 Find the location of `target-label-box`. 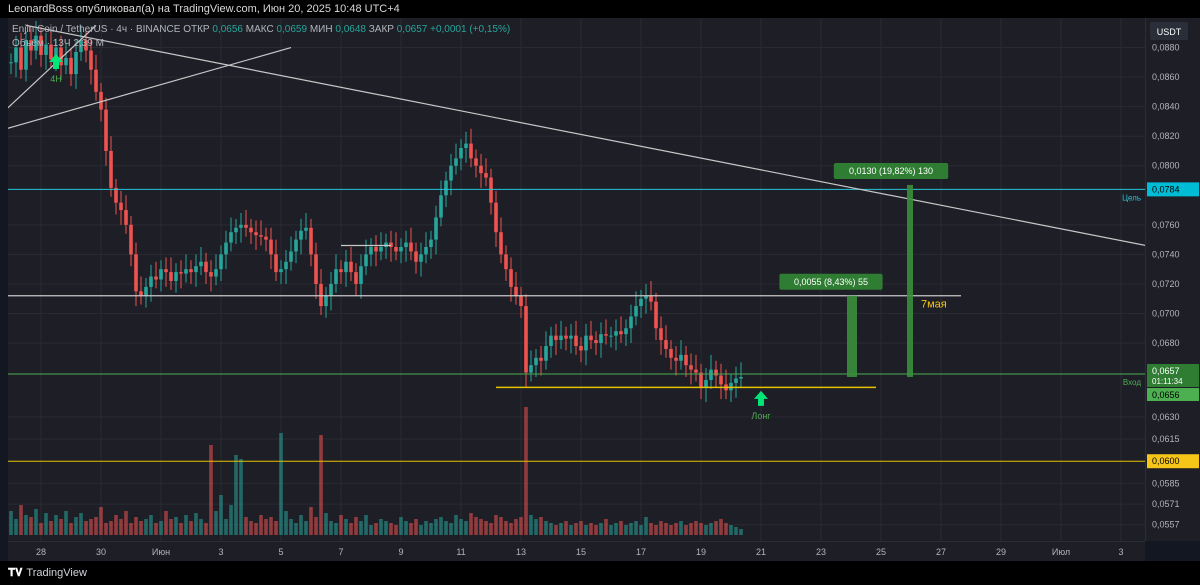

target-label-box is located at coordinates (891, 170).